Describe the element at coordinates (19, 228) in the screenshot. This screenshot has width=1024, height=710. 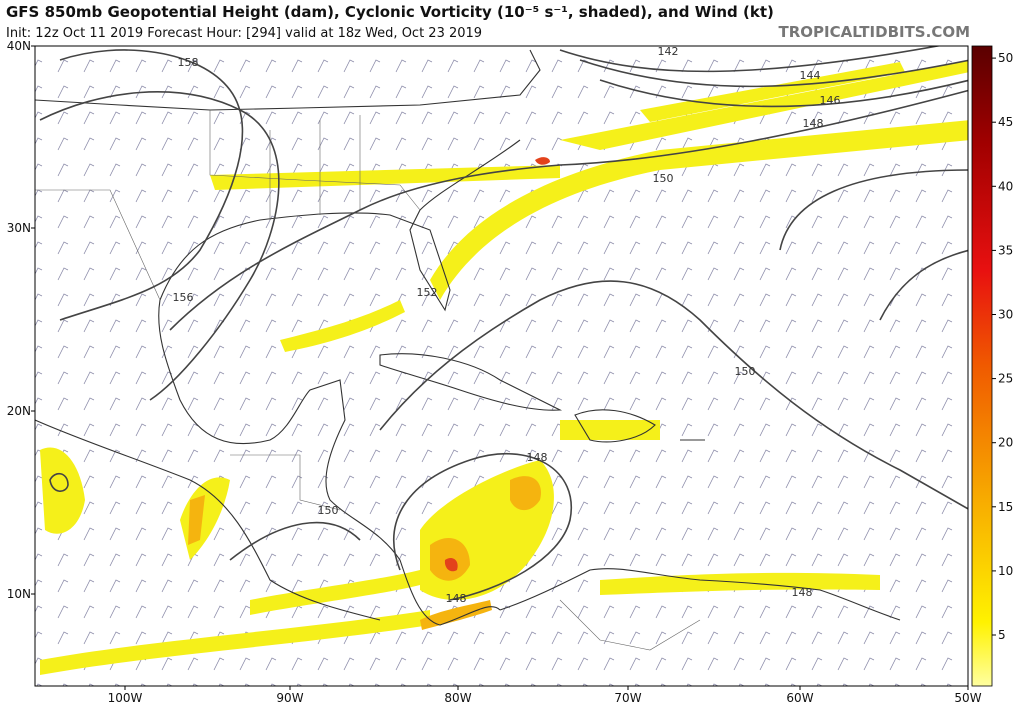
I see `lat-label: 30N` at that location.